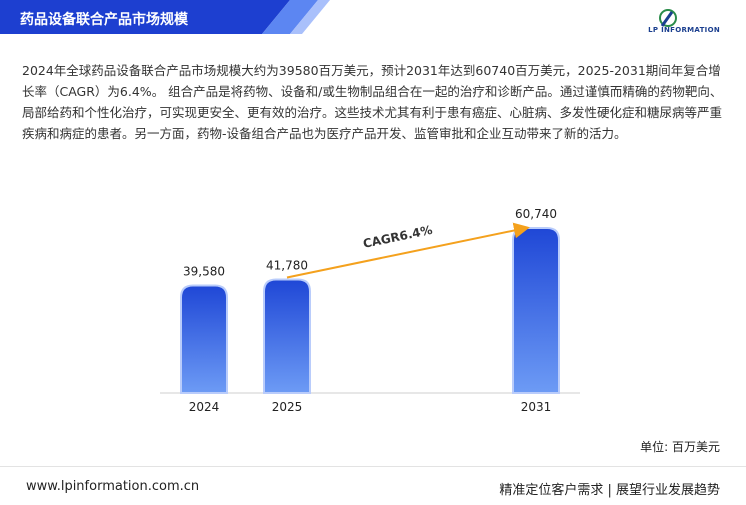  I want to click on value-label: 39,580, so click(204, 271).